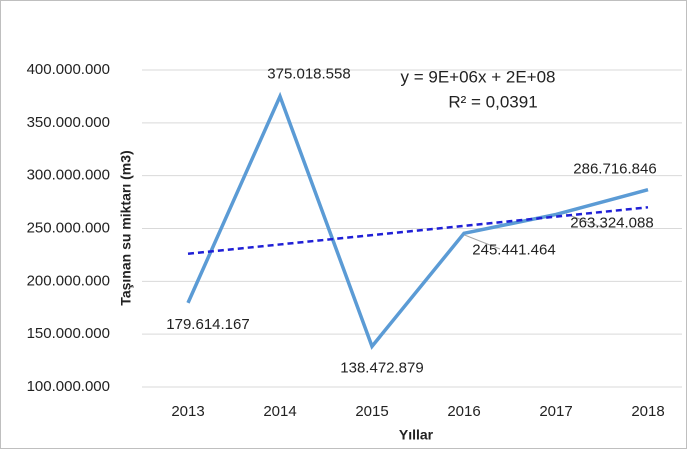  I want to click on x-tick-label: 2016, so click(463, 411).